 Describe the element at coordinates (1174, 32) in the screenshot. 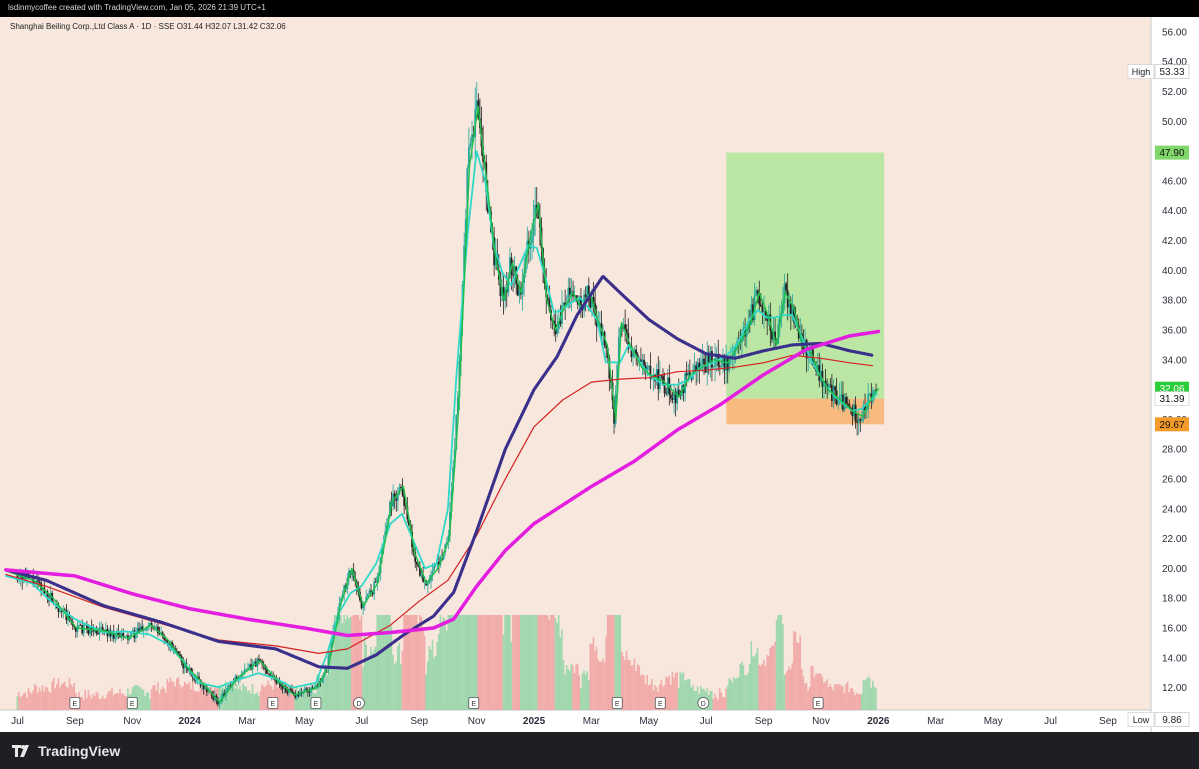

I see `price-tick-label: 56.00` at that location.